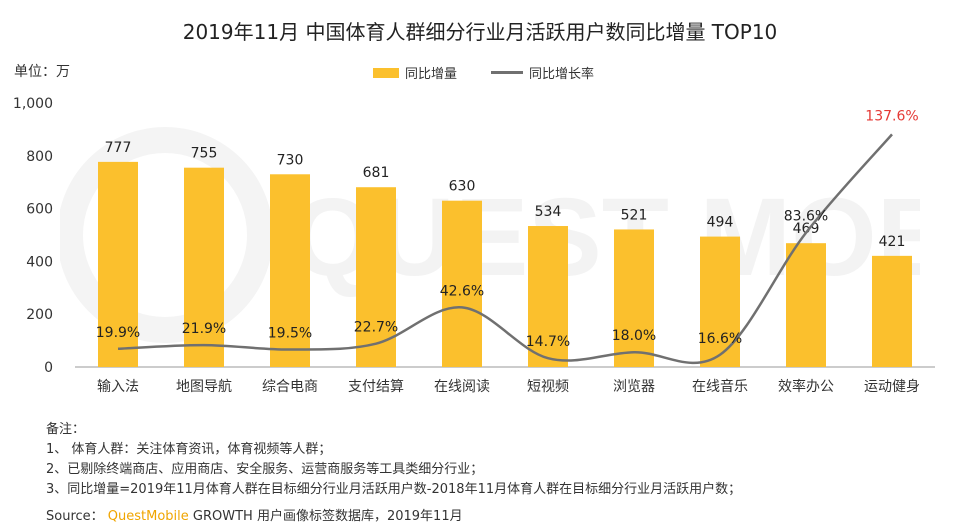  What do you see at coordinates (507, 72) in the screenshot?
I see `legend-line-swatch` at bounding box center [507, 72].